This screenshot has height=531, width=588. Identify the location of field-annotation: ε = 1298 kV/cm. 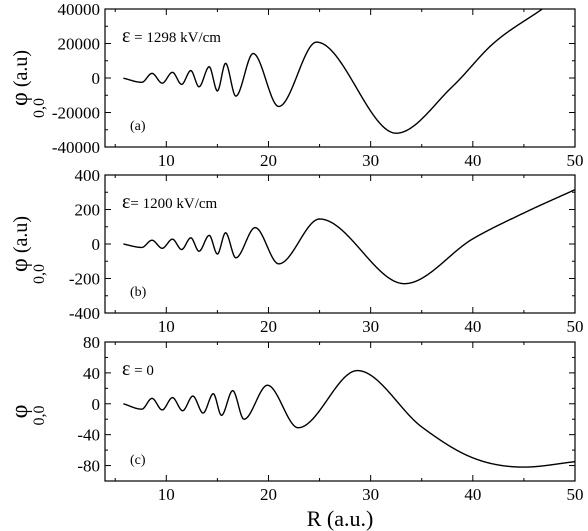
(171, 36).